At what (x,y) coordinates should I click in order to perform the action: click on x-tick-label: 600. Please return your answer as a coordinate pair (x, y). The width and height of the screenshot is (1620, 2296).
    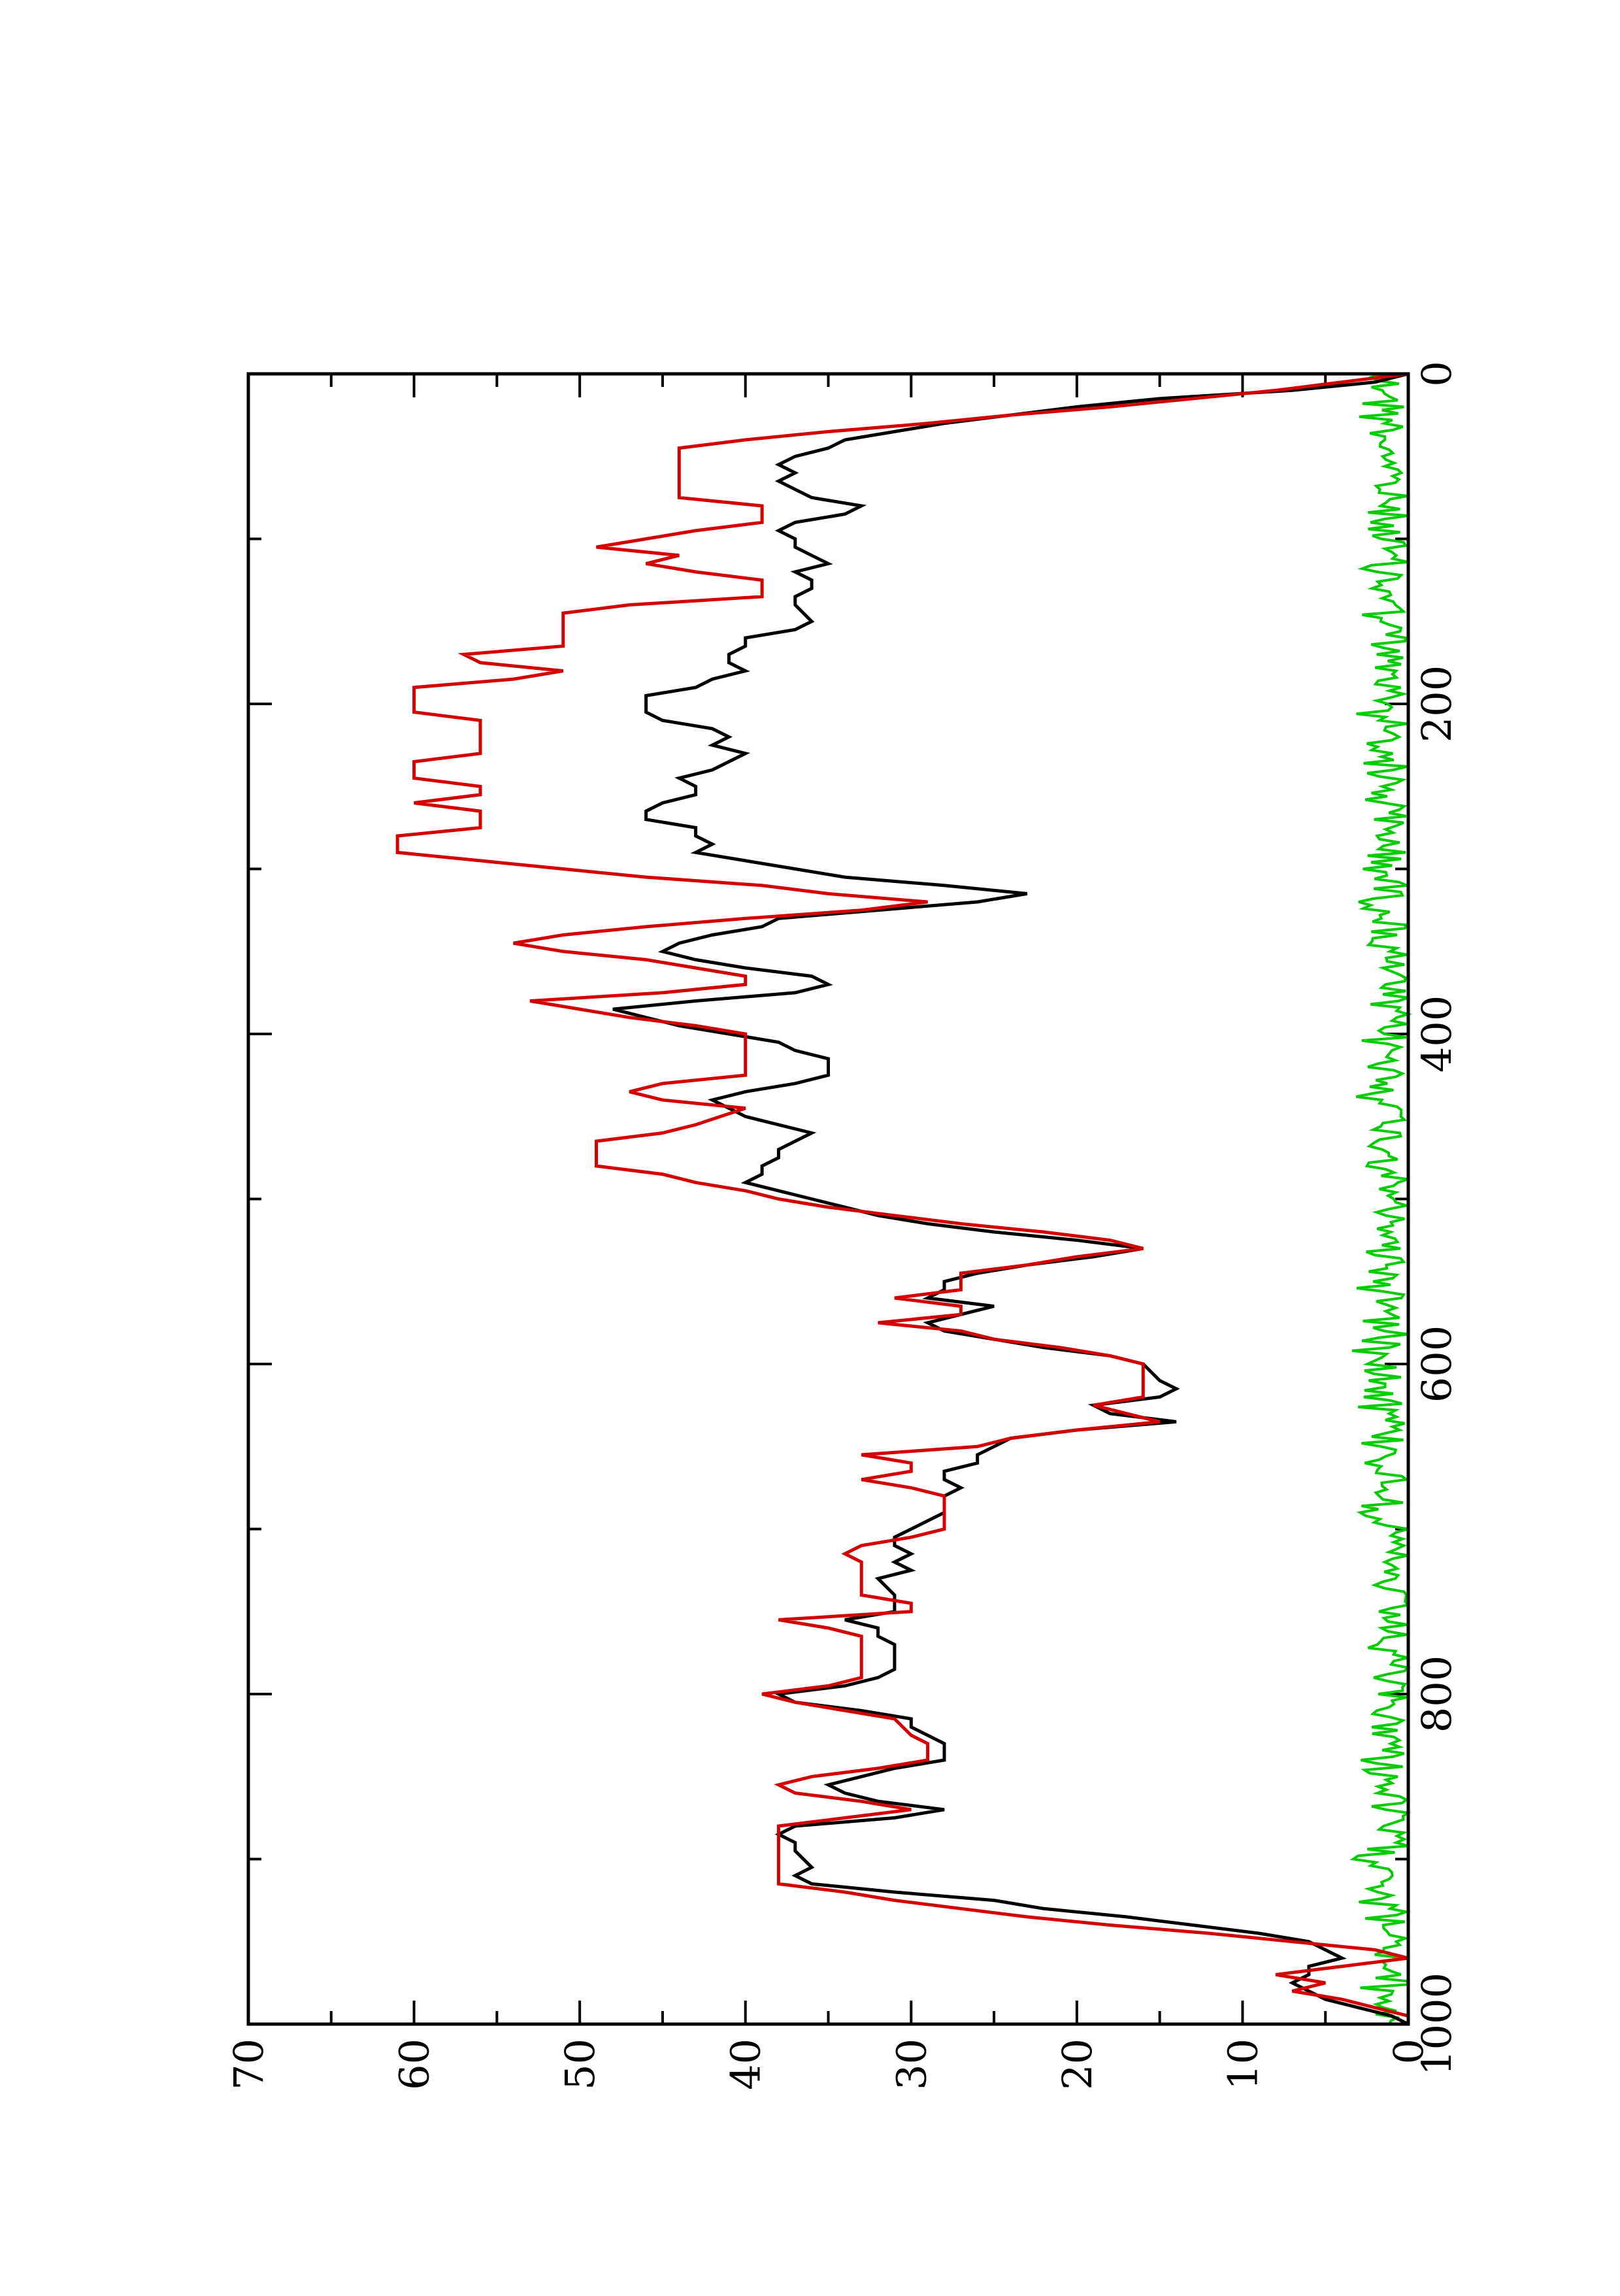
    Looking at the image, I should click on (1437, 1364).